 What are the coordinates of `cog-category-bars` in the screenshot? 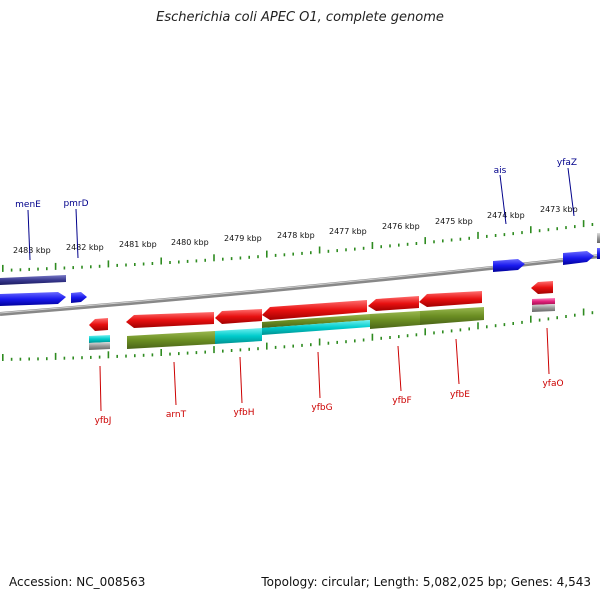 It's located at (322, 324).